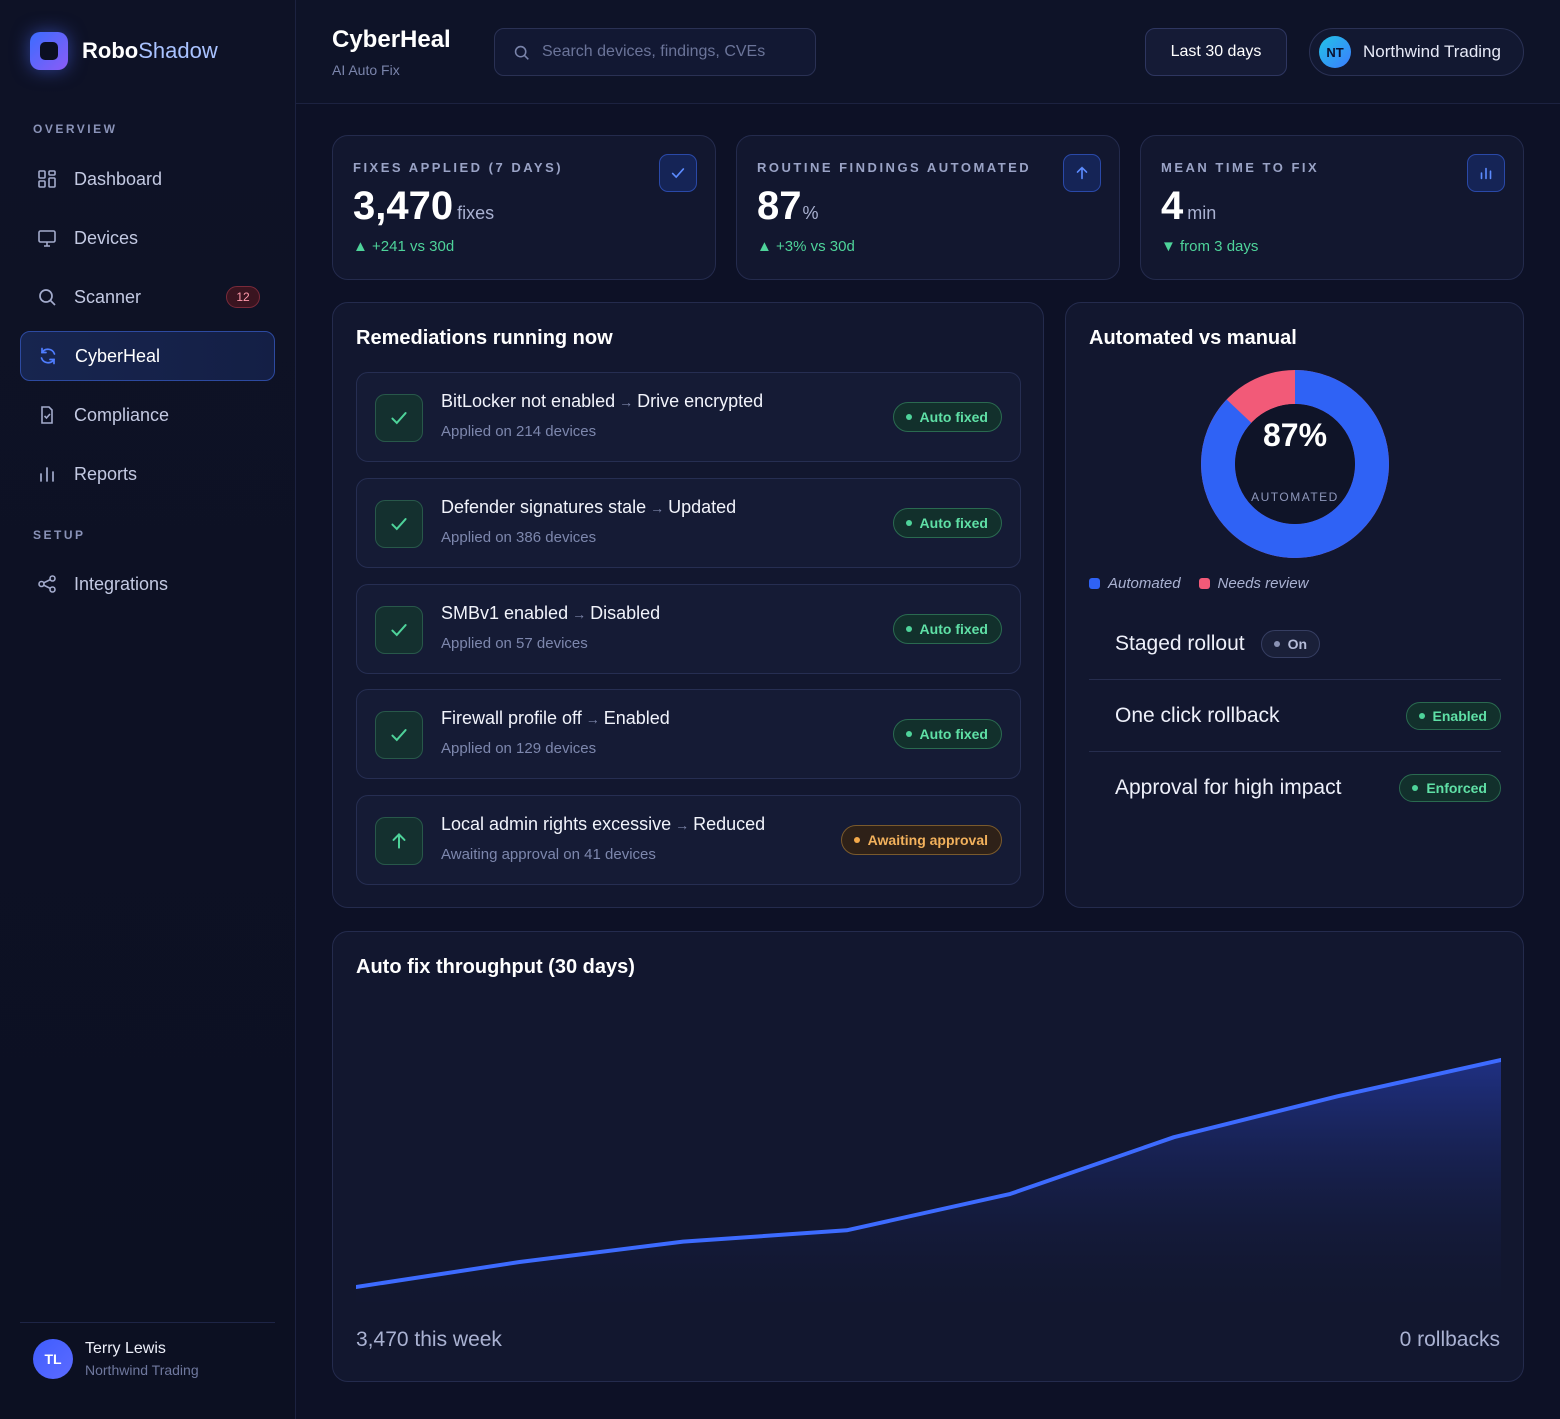 This screenshot has width=1560, height=1419. Describe the element at coordinates (429, 1339) in the screenshot. I see `throughput-footer-left: 3,470 this week` at that location.